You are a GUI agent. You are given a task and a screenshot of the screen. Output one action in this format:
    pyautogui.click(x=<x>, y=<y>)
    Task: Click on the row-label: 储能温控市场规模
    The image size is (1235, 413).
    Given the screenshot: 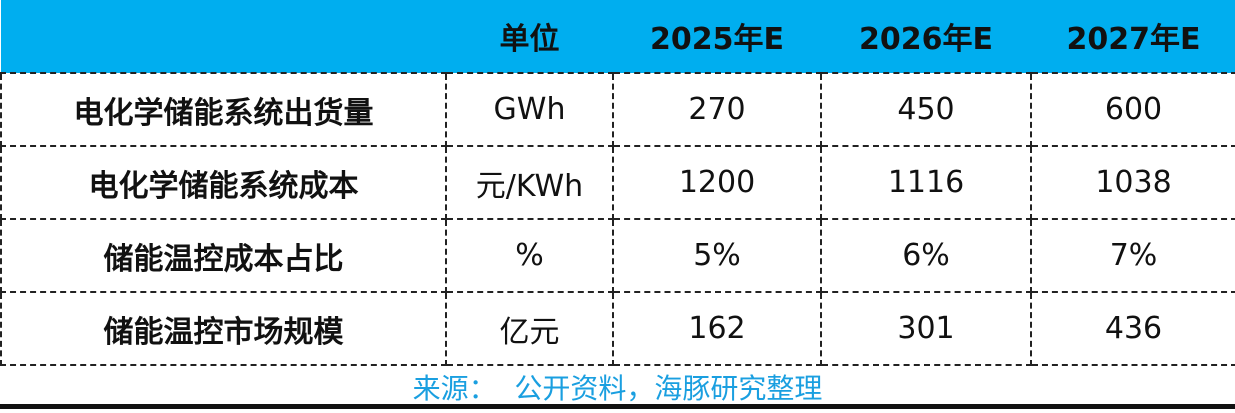 What is the action you would take?
    pyautogui.click(x=223, y=328)
    